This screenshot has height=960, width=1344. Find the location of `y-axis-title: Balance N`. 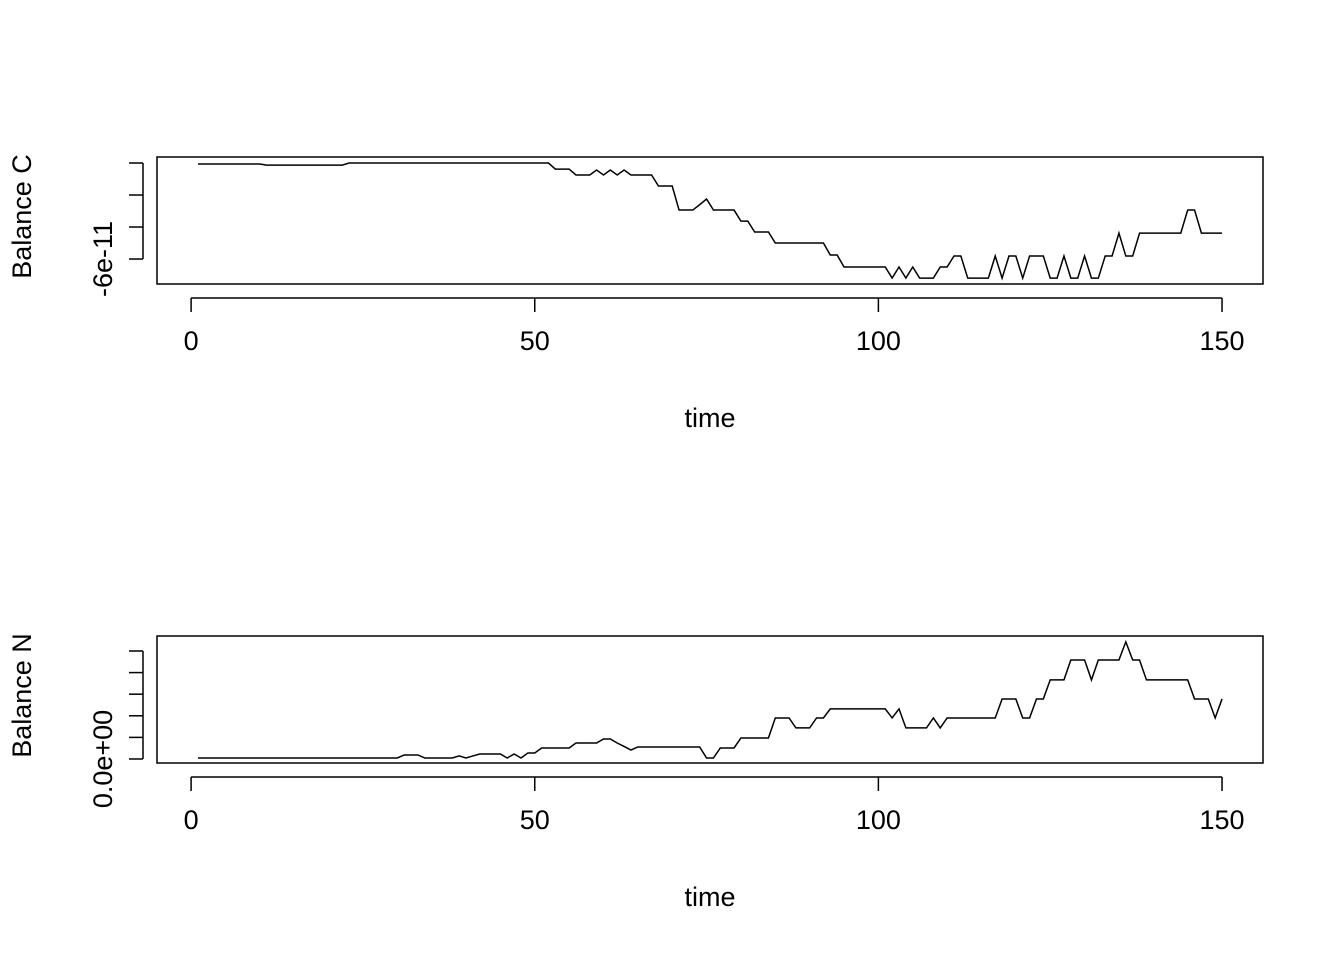

y-axis-title: Balance N is located at coordinates (22, 695).